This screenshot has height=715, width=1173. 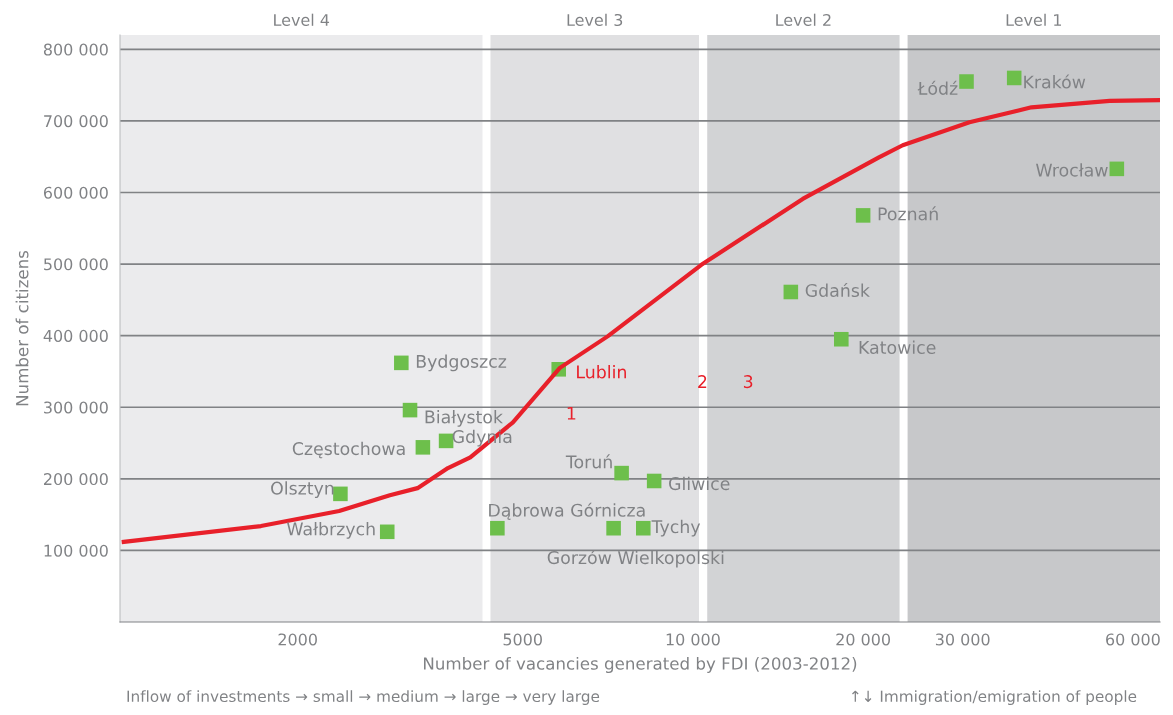 I want to click on y-tick-label: 700 000, so click(x=76, y=121).